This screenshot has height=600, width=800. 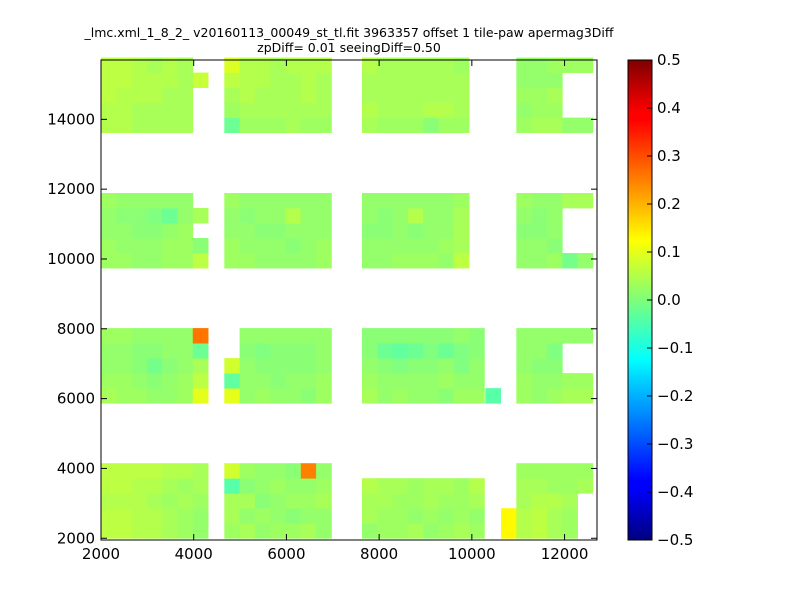 I want to click on colorbar-tick-label: 0.5, so click(x=669, y=60).